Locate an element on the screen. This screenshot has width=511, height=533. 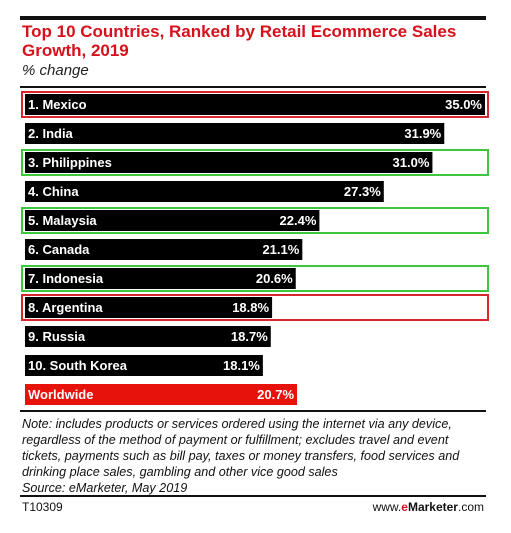
site-name: Marketer is located at coordinates (432, 507).